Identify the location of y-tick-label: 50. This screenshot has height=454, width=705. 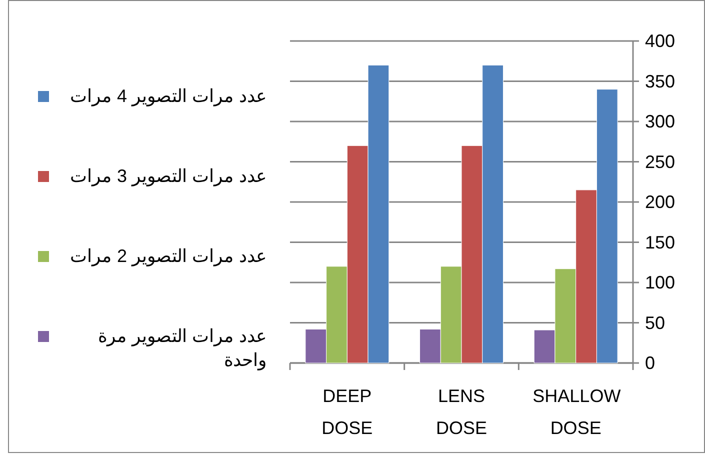
(655, 322).